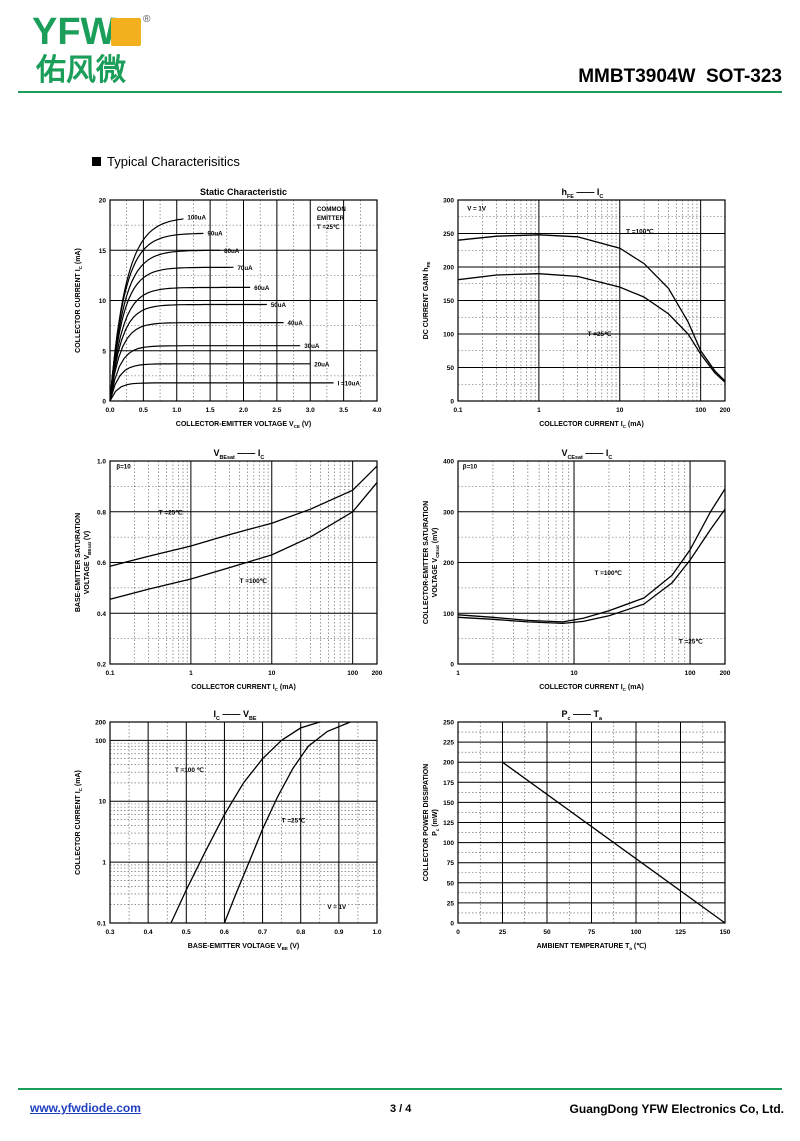 Image resolution: width=800 pixels, height=1141 pixels. Describe the element at coordinates (503, 932) in the screenshot. I see `x-tick-label: 25` at that location.